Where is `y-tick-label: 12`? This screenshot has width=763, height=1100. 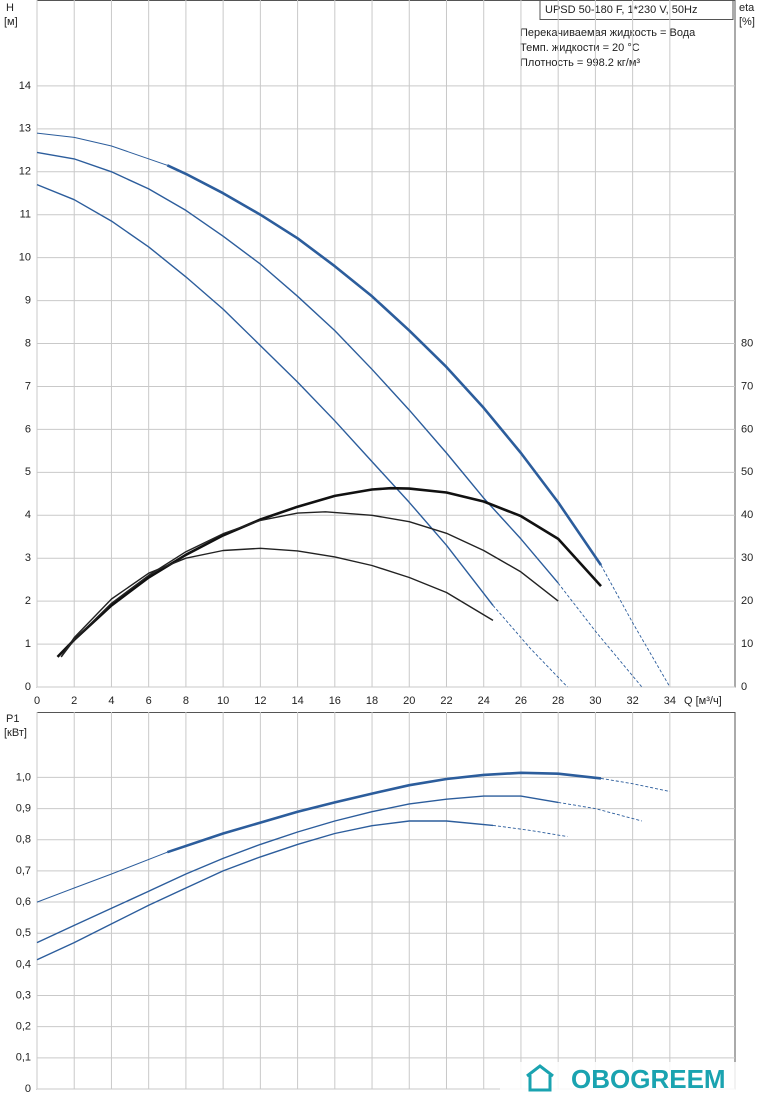 y-tick-label: 12 is located at coordinates (25, 172).